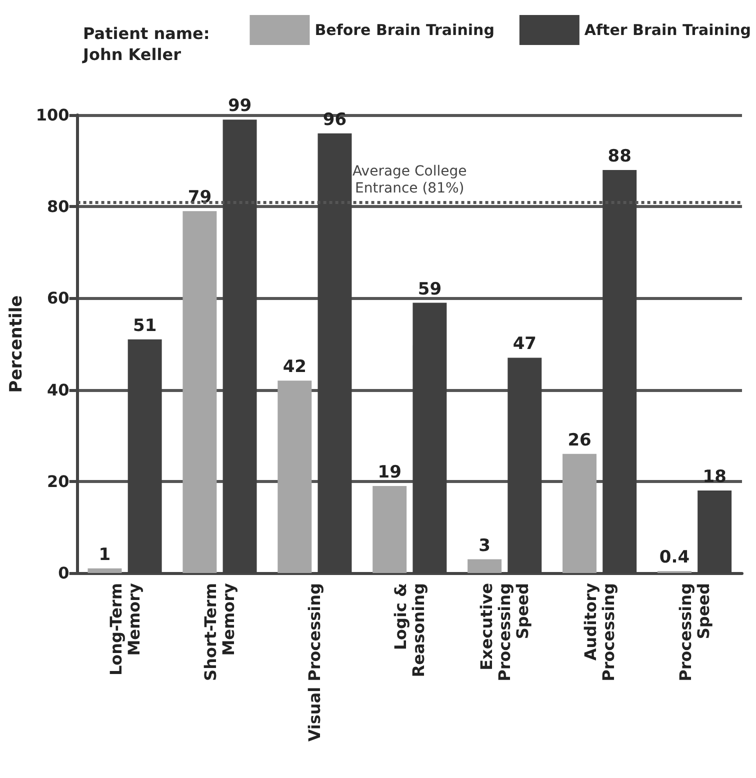 This screenshot has height=778, width=756. I want to click on y-tick-label: 20, so click(58, 481).